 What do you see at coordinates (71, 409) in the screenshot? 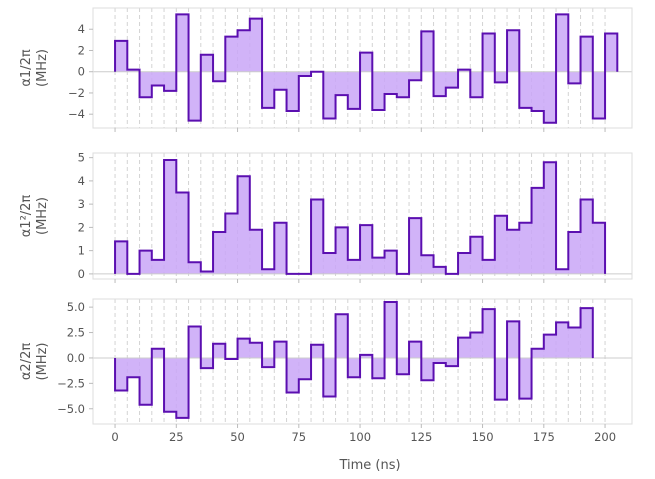
I see `y-tick-label: −5.0` at bounding box center [71, 409].